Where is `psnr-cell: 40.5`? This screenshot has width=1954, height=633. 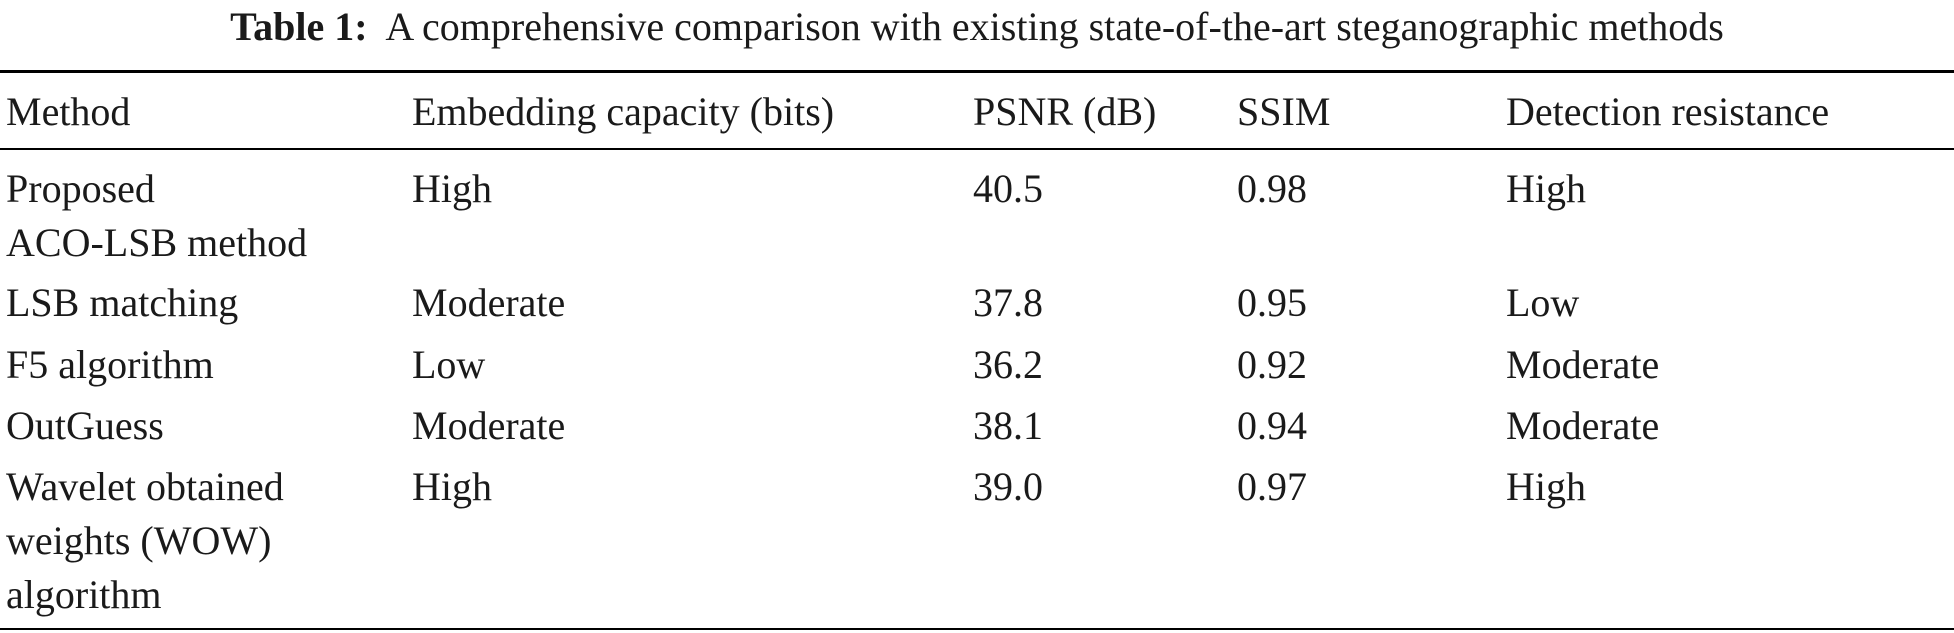 psnr-cell: 40.5 is located at coordinates (1008, 188).